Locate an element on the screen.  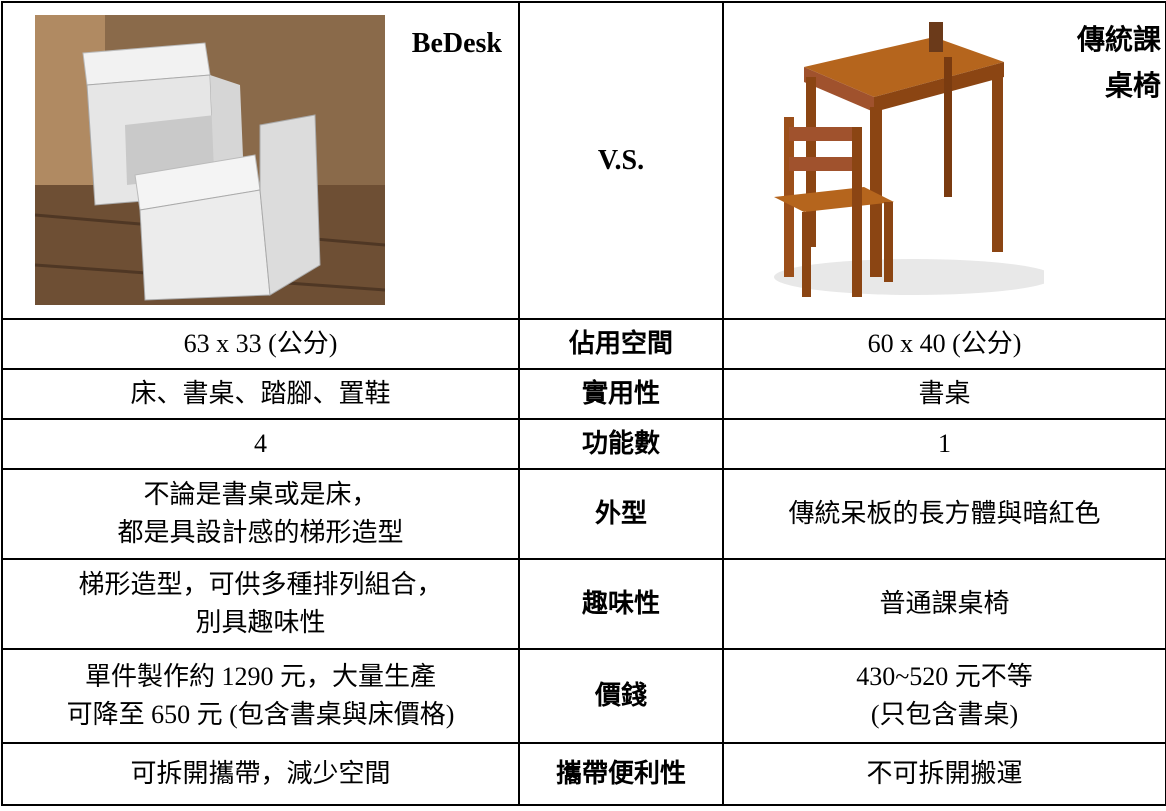
right-header: 傳統課 桌椅 is located at coordinates (944, 160).